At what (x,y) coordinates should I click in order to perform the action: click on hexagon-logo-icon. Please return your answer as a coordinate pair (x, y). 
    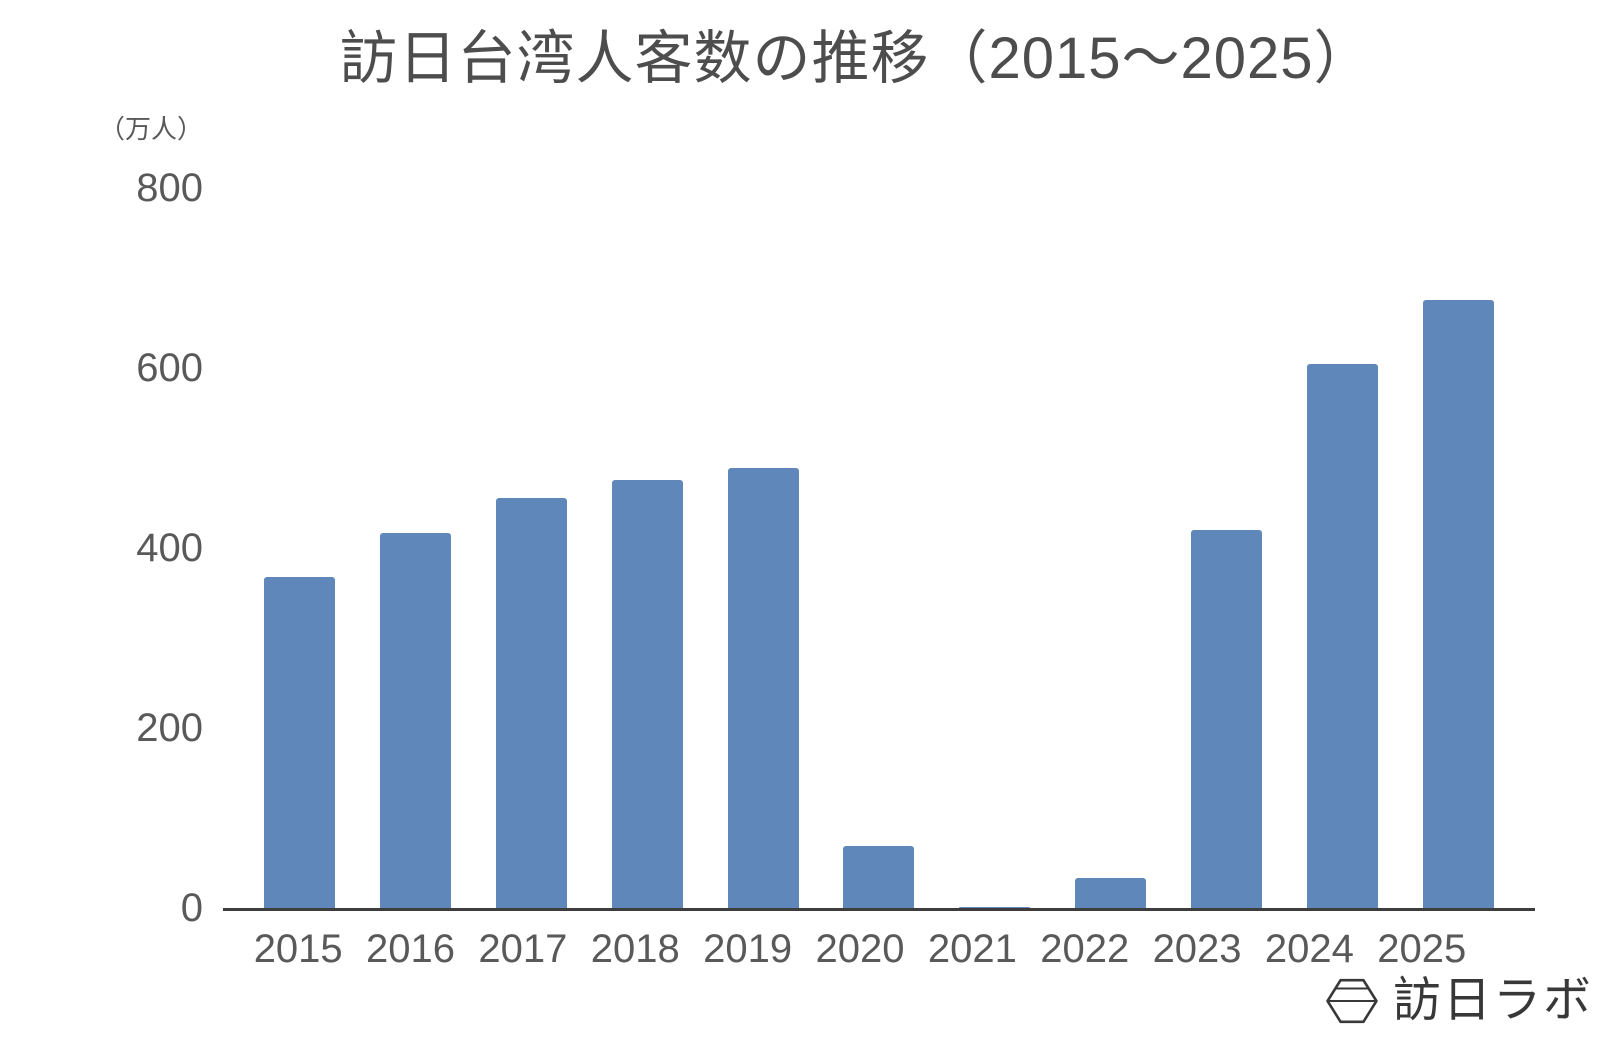
    Looking at the image, I should click on (1352, 1001).